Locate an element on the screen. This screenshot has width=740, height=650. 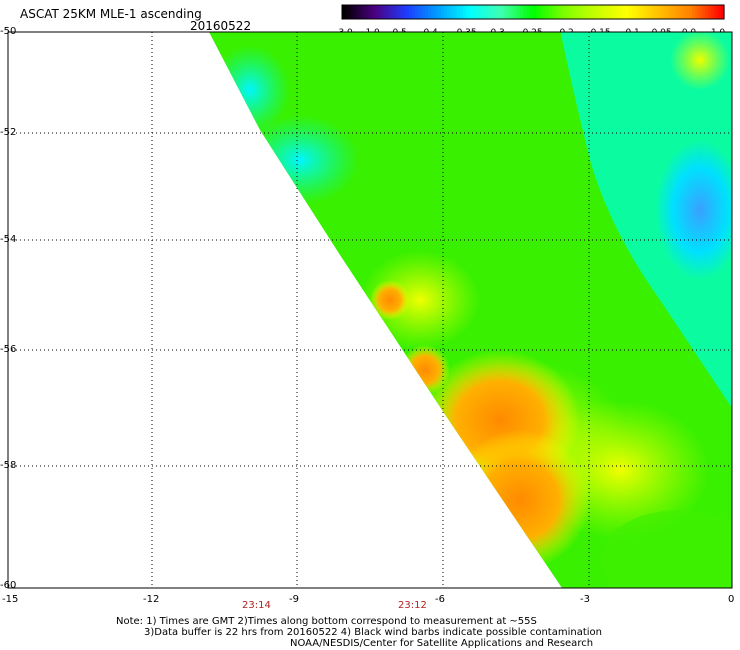
lon-label: -15 is located at coordinates (10, 599).